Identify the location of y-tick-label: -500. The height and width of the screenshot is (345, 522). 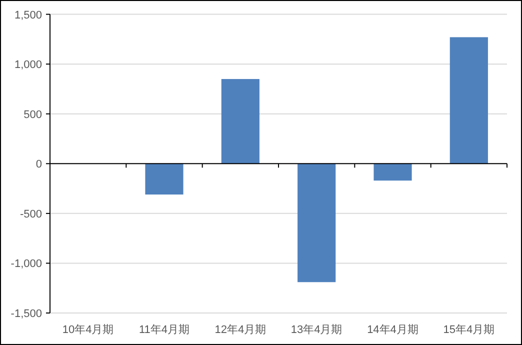
(31, 214).